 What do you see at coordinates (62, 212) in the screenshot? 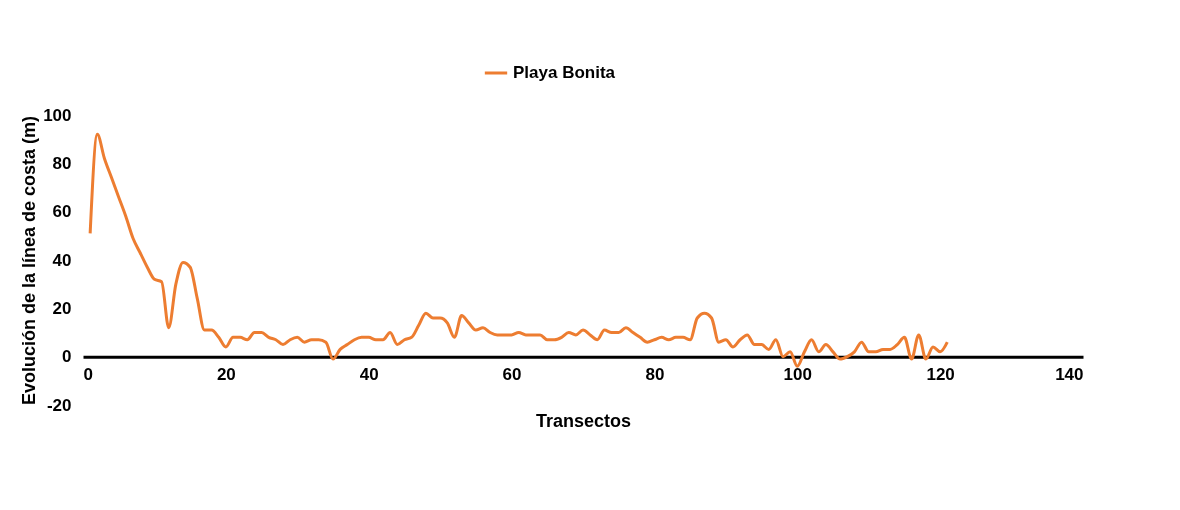
I see `y-tick-label: 60` at bounding box center [62, 212].